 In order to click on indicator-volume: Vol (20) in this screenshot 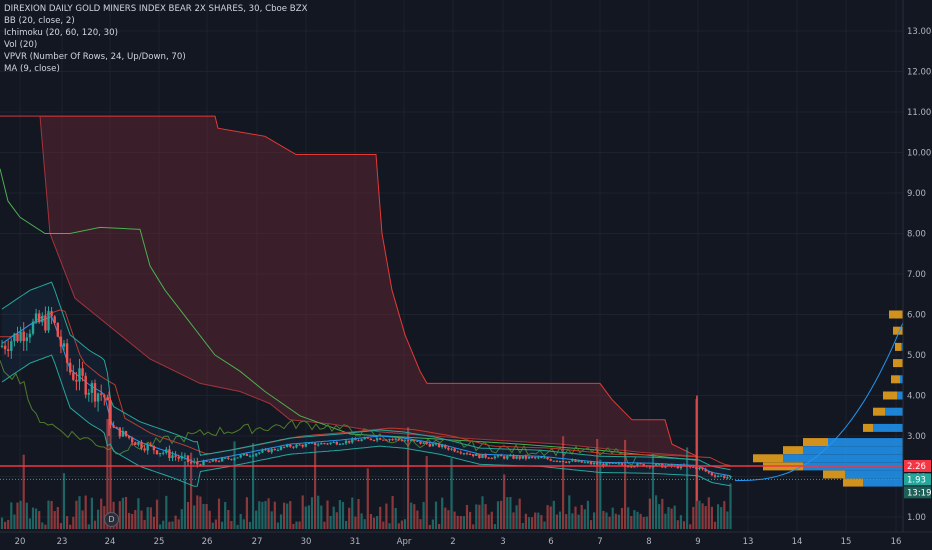, I will do `click(21, 45)`.